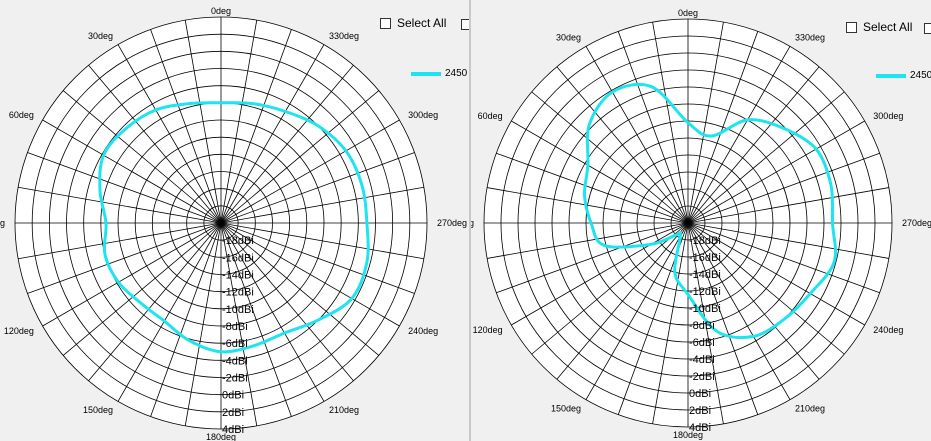 This screenshot has width=931, height=441. I want to click on angle-tick-label: 150deg, so click(98, 410).